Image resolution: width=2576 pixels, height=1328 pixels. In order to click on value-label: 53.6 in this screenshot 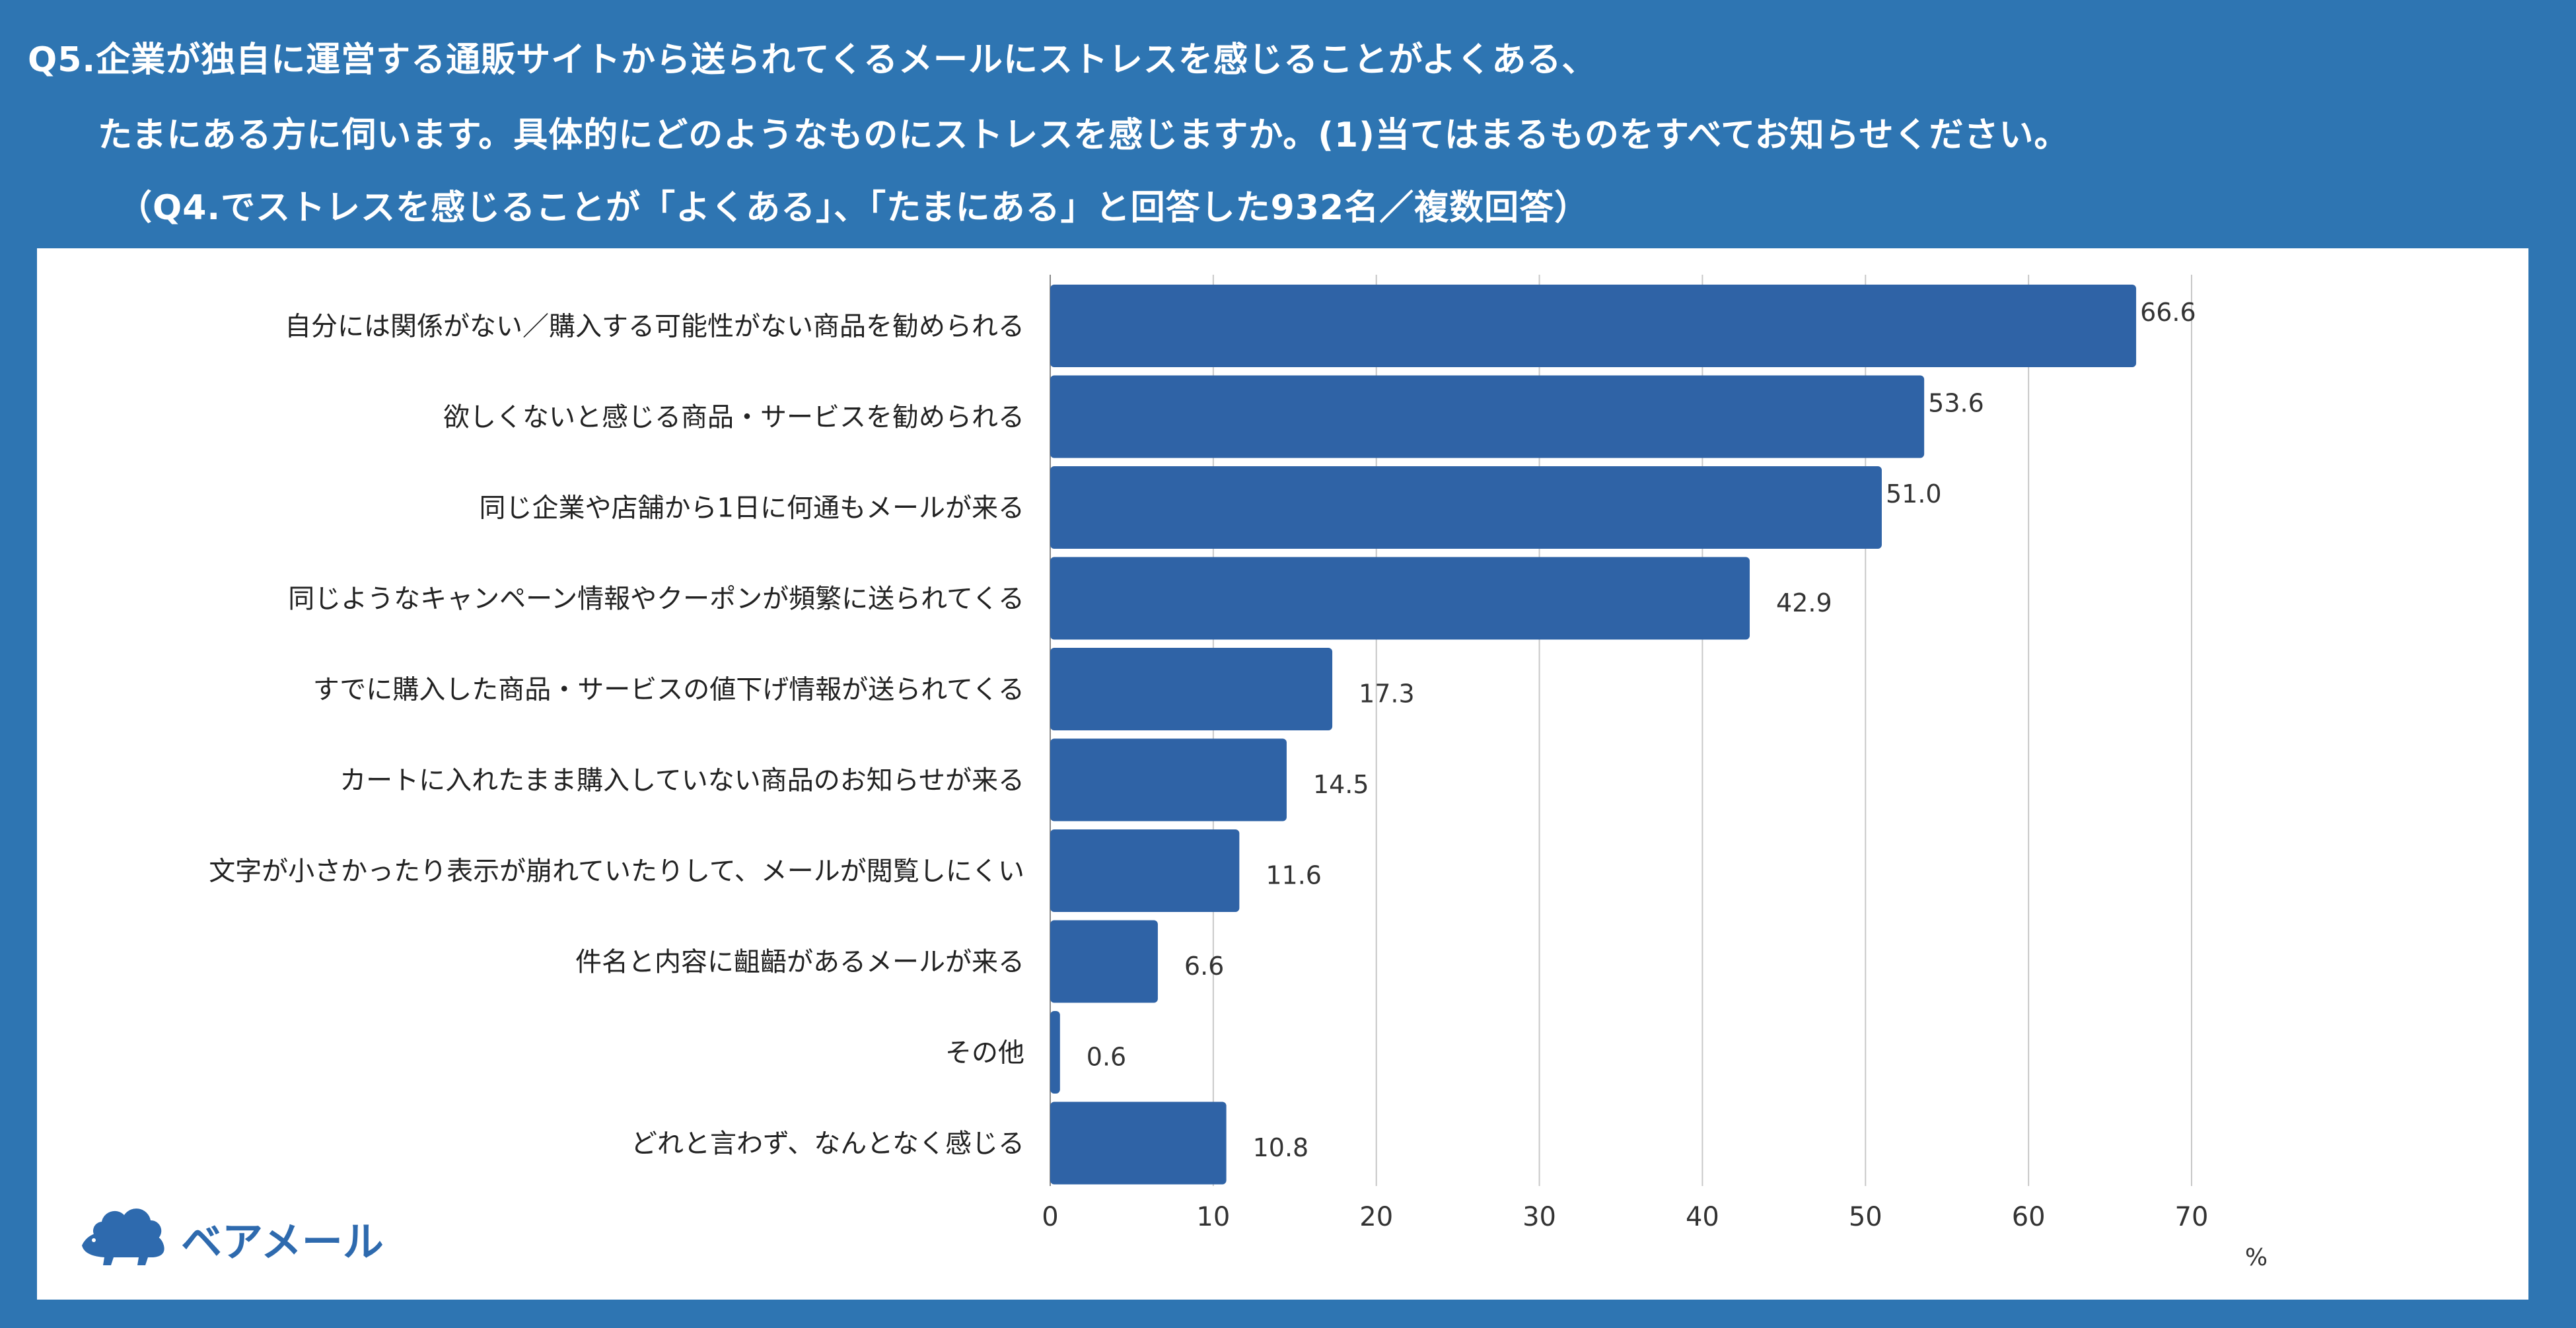, I will do `click(1956, 403)`.